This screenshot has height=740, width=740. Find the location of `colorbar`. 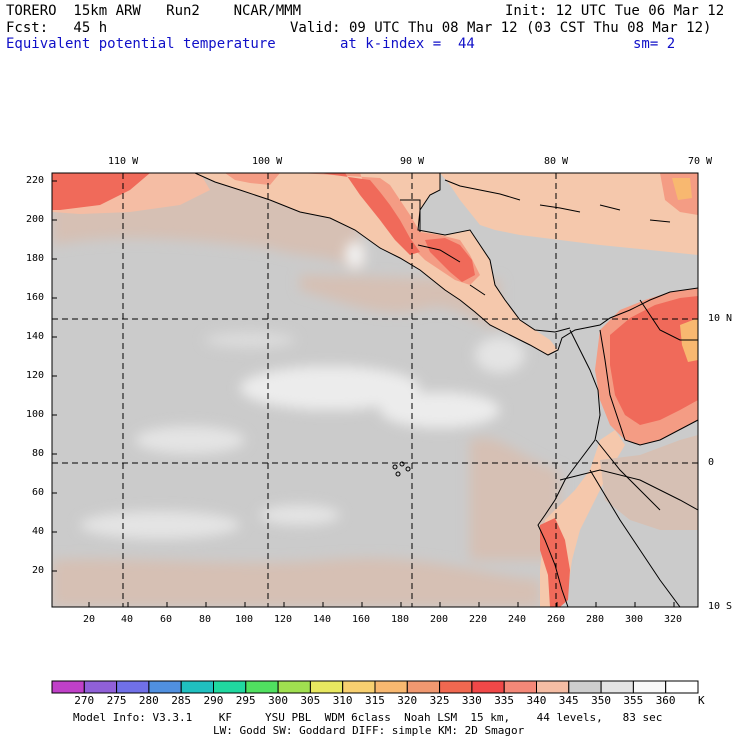

colorbar is located at coordinates (375, 687).